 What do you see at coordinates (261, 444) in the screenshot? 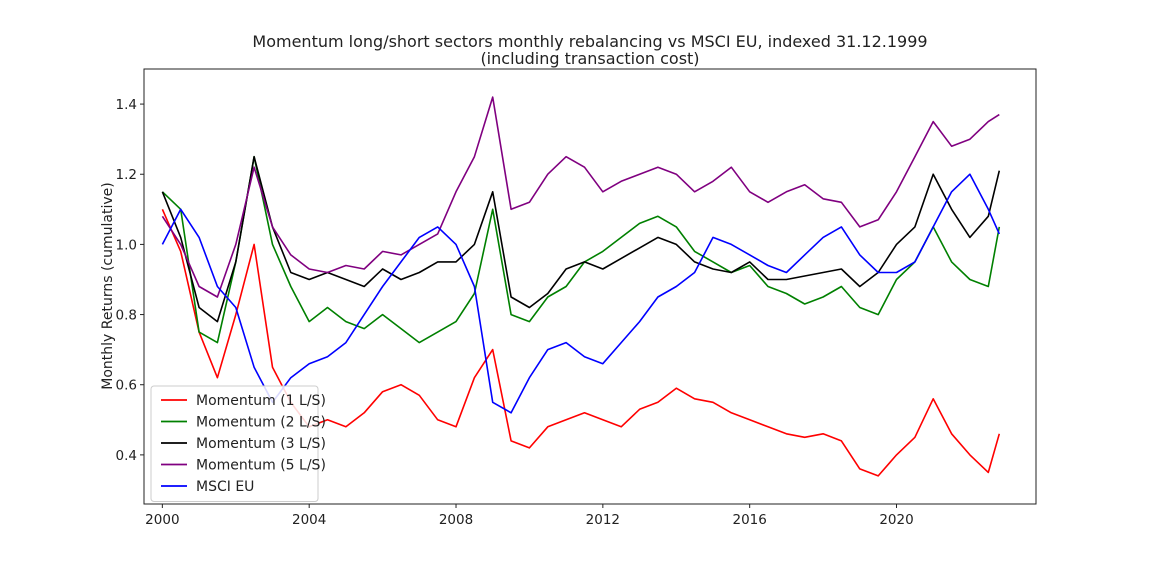
I see `legend-label: Momentum (3 L/S)` at bounding box center [261, 444].